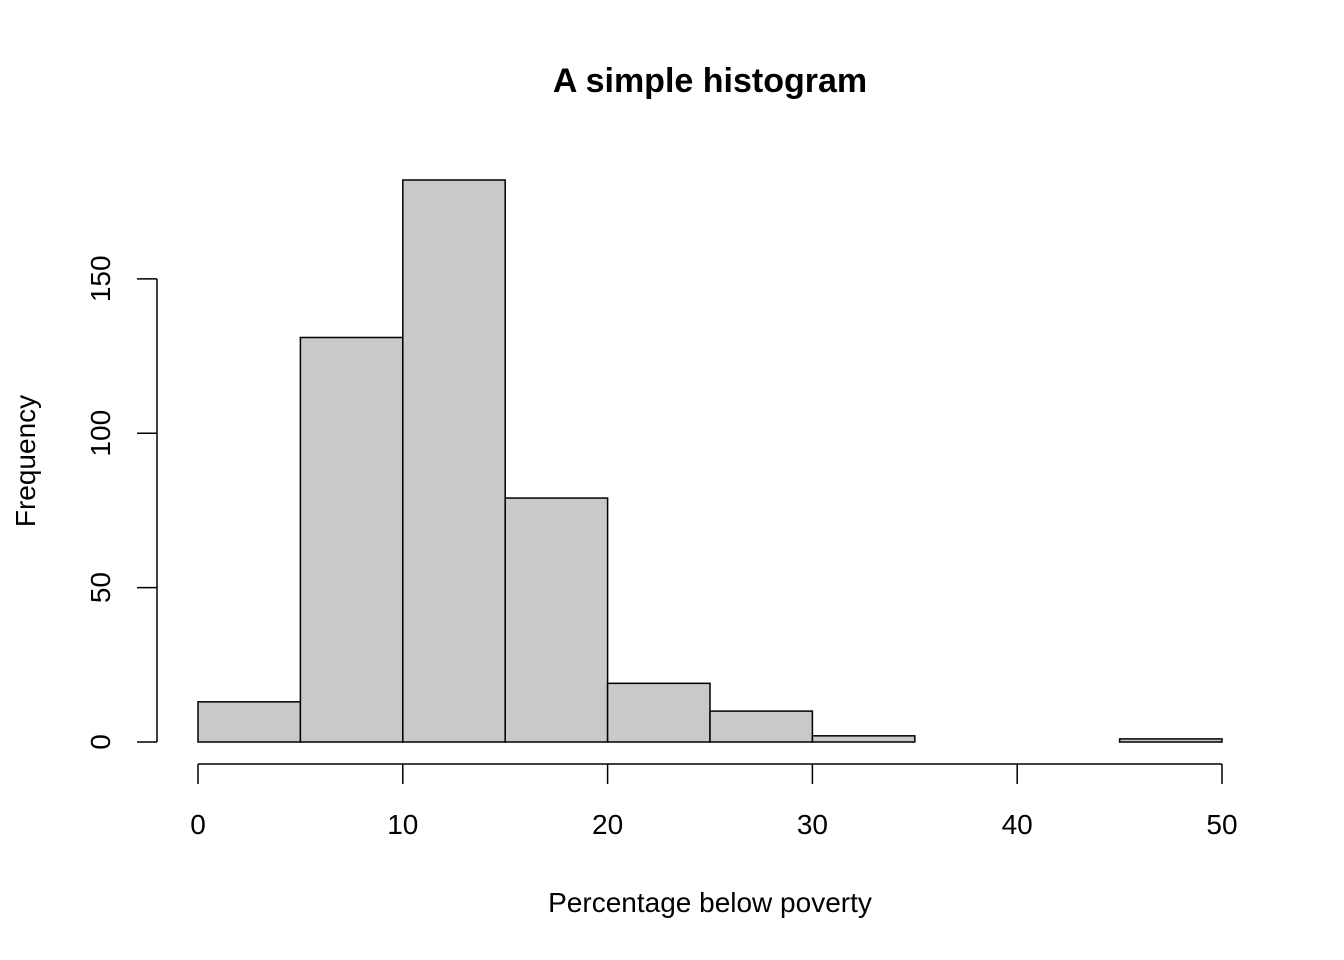 This screenshot has width=1344, height=960. I want to click on x-tick-label: 0, so click(198, 824).